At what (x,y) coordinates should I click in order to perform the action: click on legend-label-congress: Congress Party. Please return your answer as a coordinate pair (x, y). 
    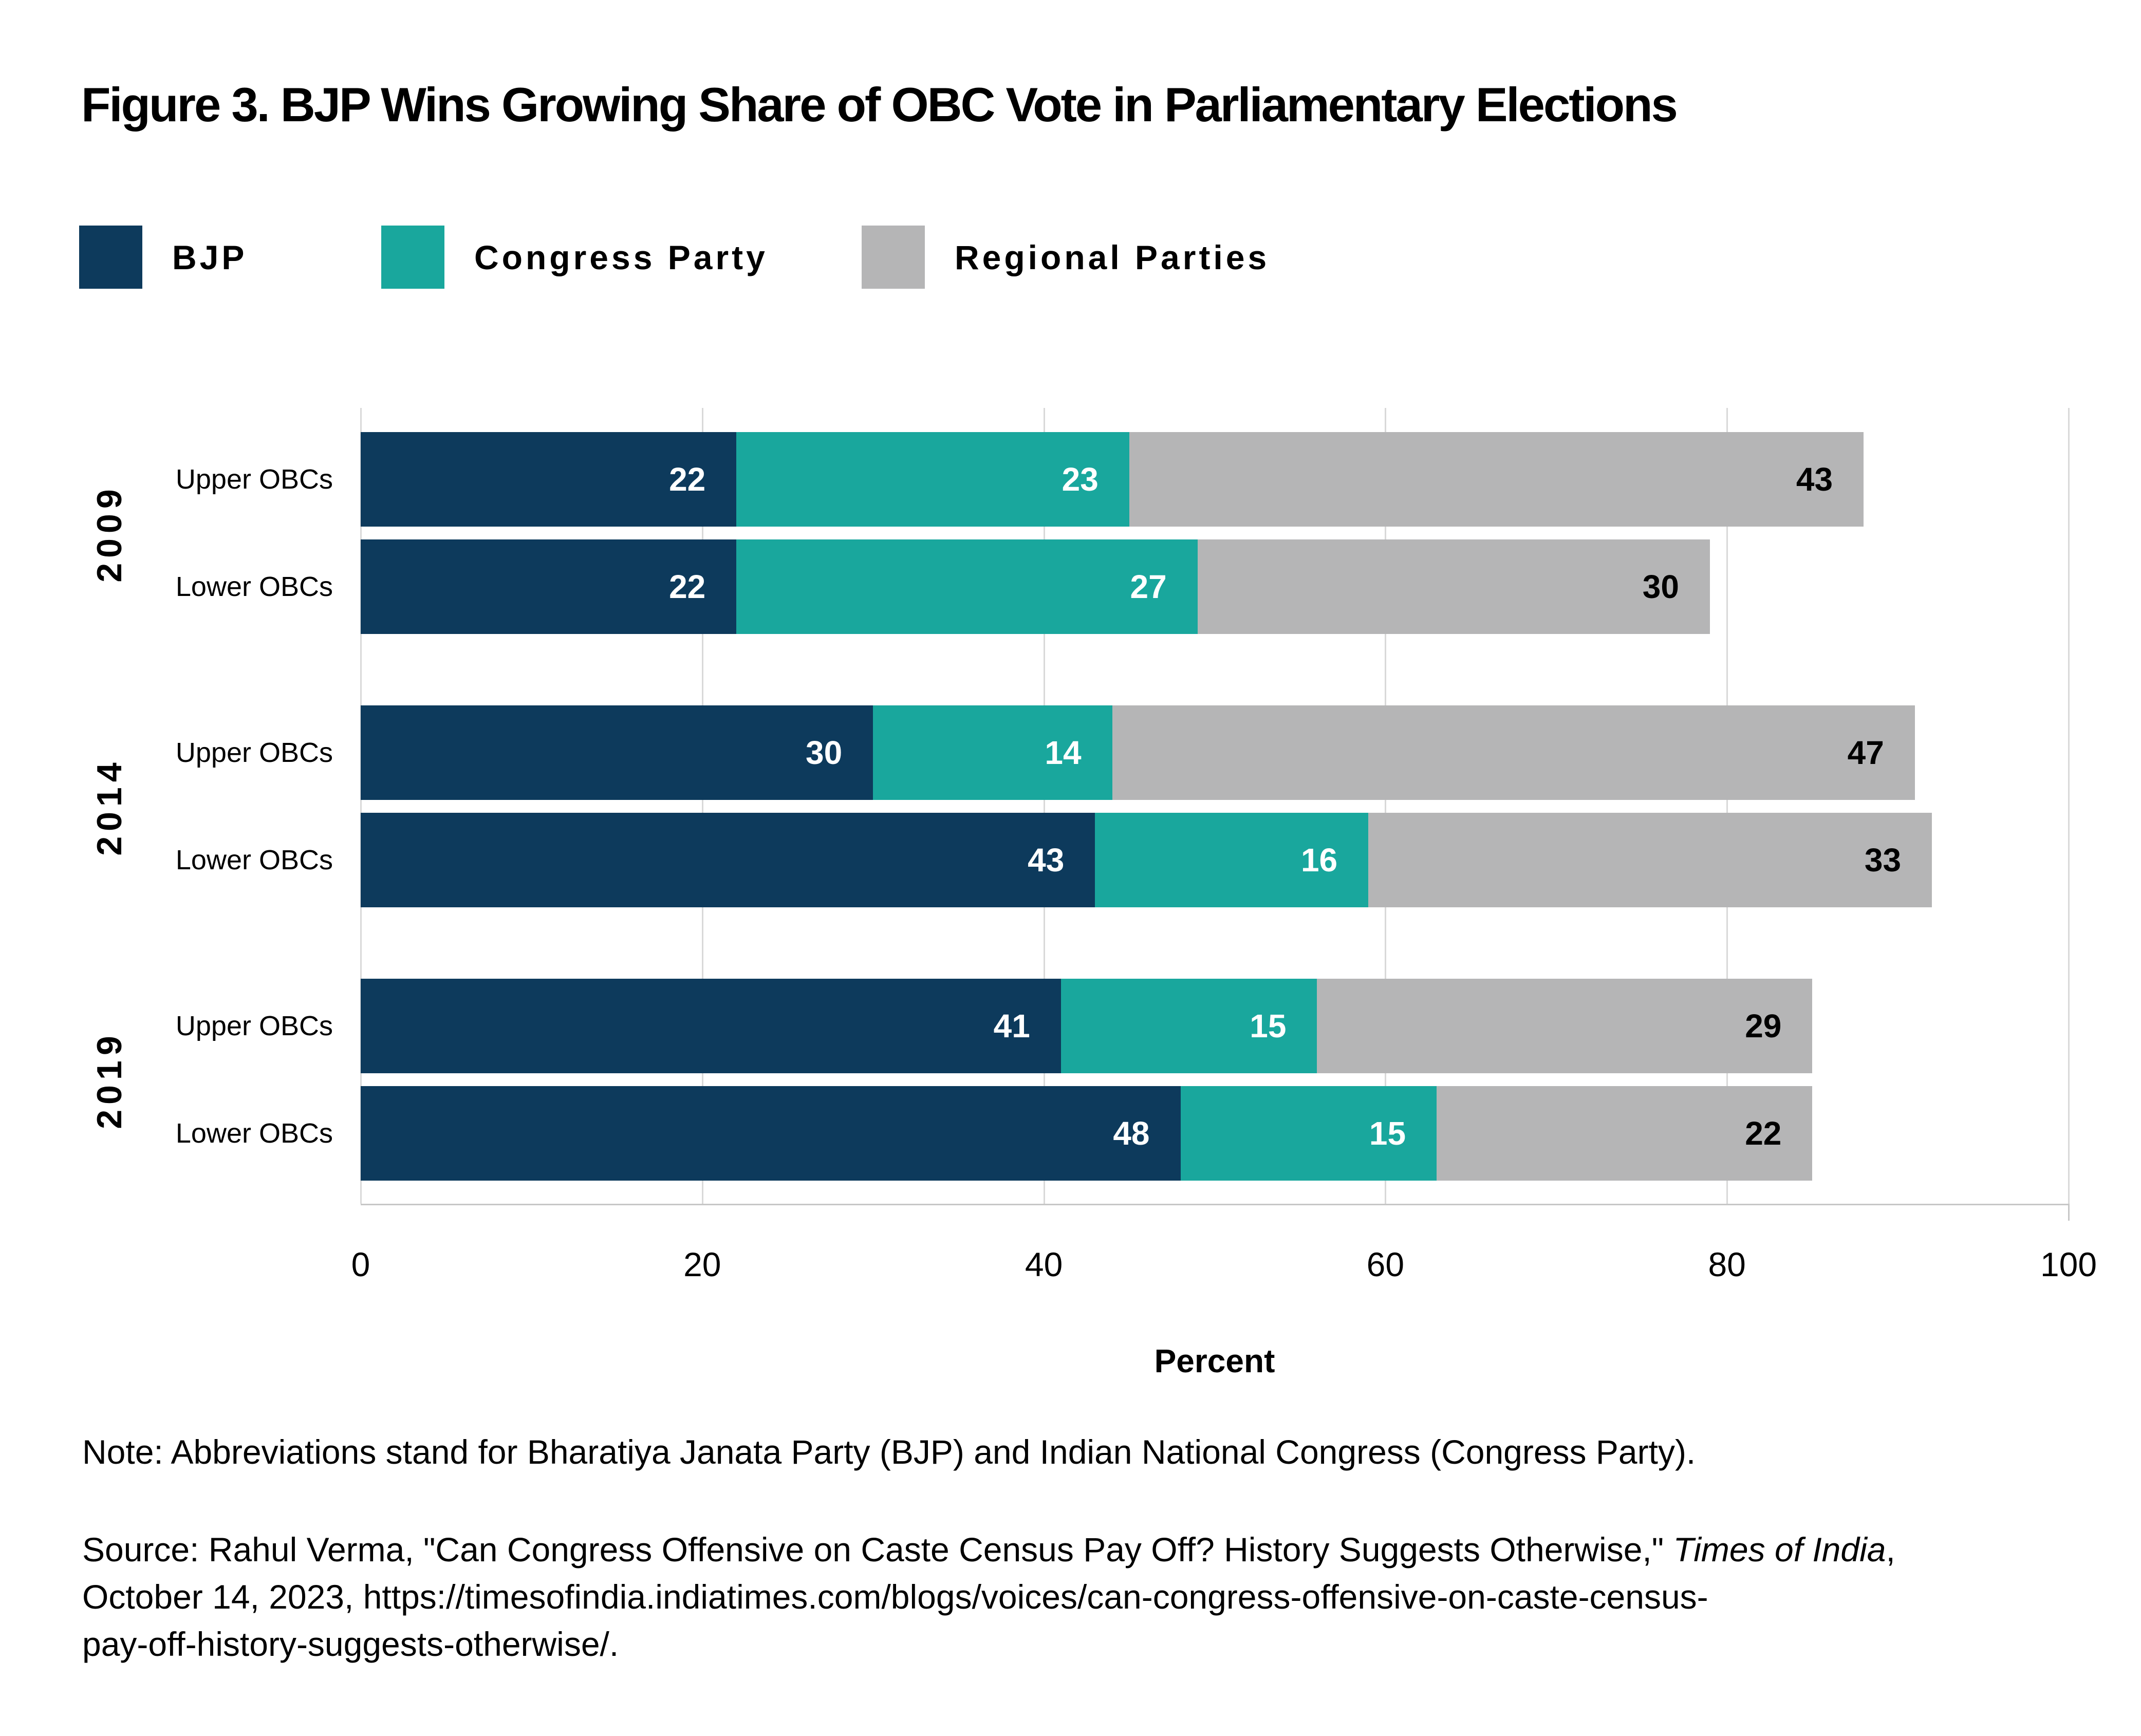
    Looking at the image, I should click on (621, 257).